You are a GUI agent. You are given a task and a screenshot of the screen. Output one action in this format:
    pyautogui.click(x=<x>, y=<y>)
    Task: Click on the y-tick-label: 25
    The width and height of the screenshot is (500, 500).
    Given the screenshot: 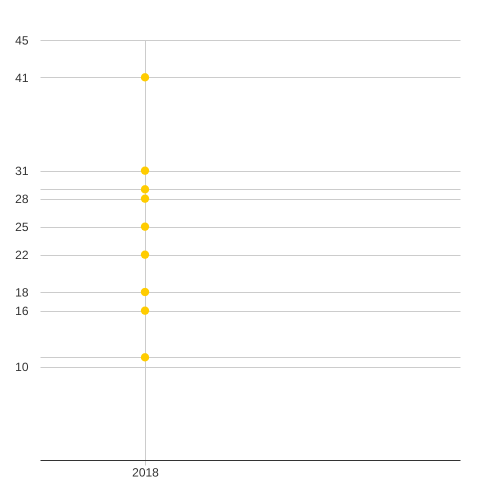 What is the action you would take?
    pyautogui.click(x=22, y=227)
    